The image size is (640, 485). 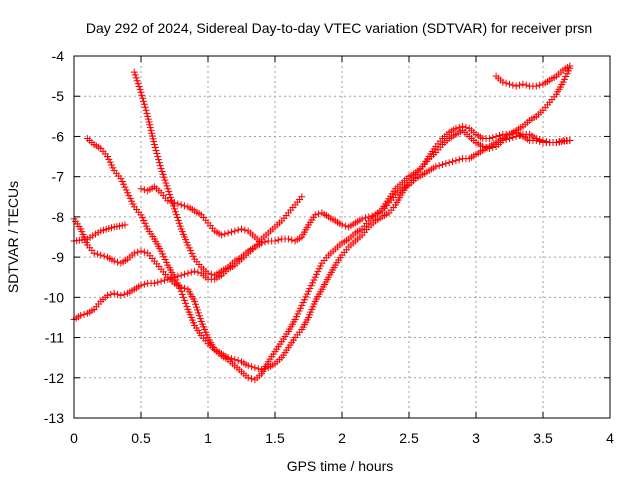 I want to click on x-tick-label: 1.5, so click(x=275, y=438).